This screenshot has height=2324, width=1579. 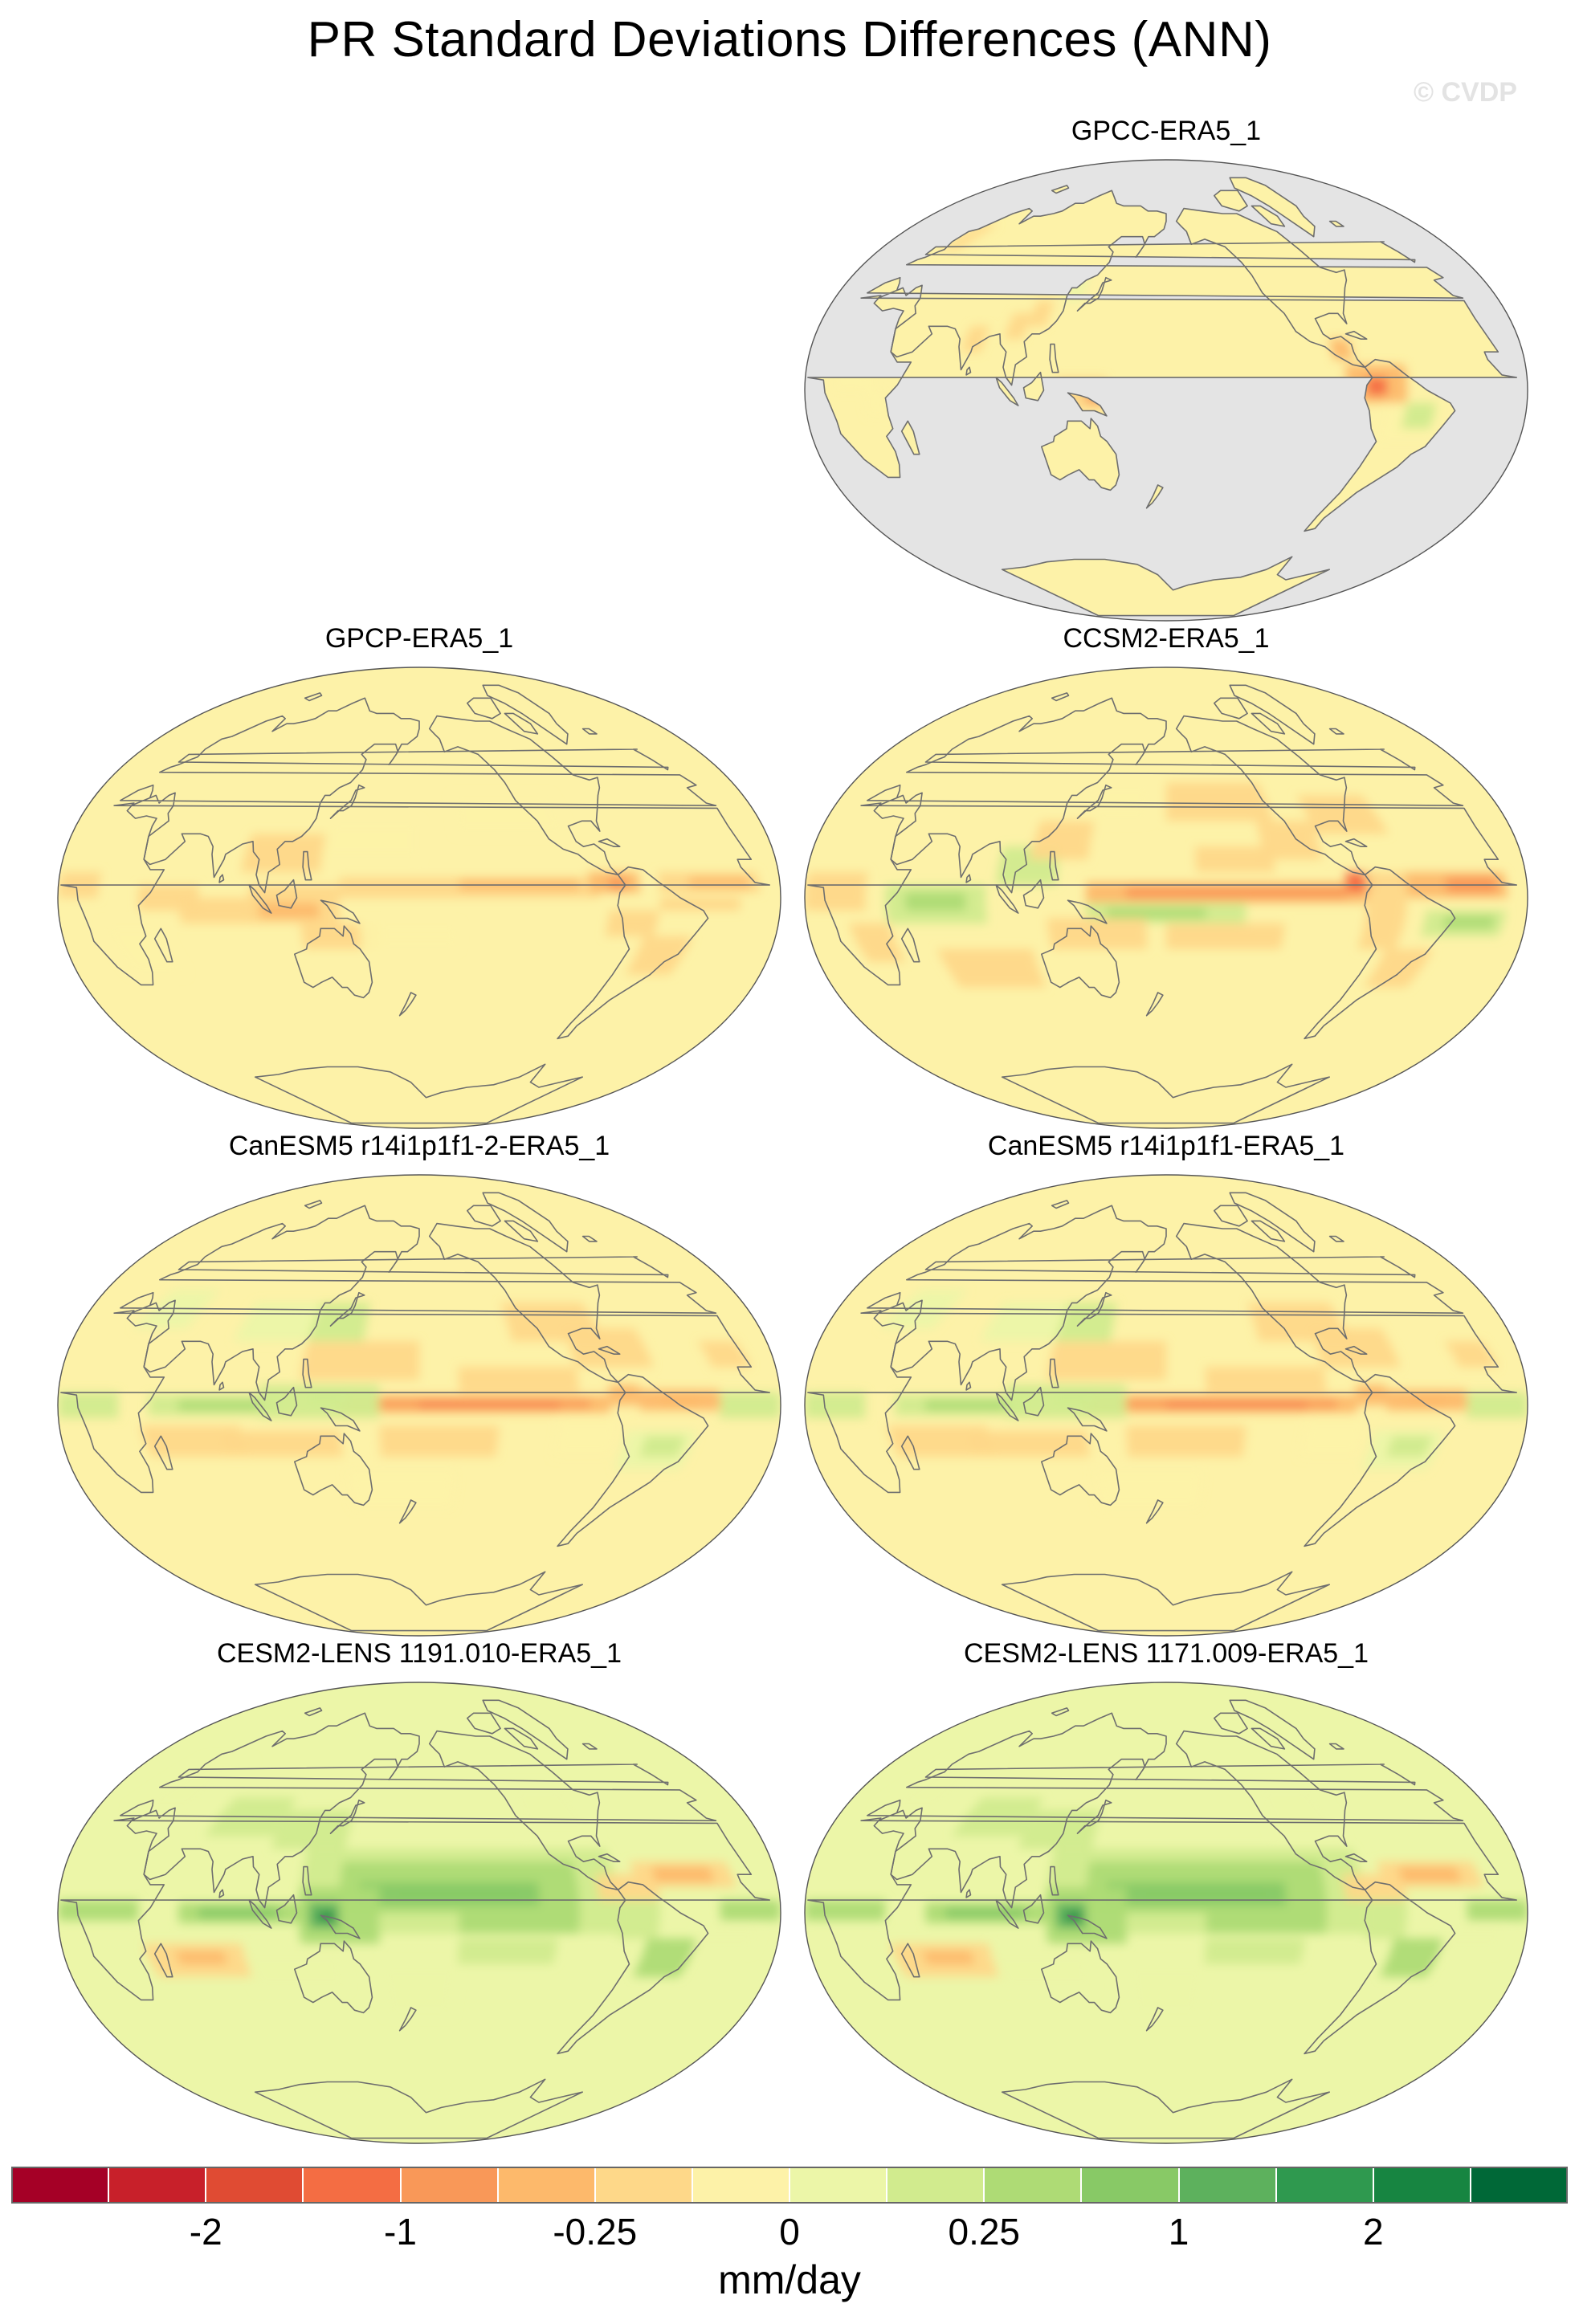 What do you see at coordinates (789, 2232) in the screenshot?
I see `colorbar-tick-label: 0` at bounding box center [789, 2232].